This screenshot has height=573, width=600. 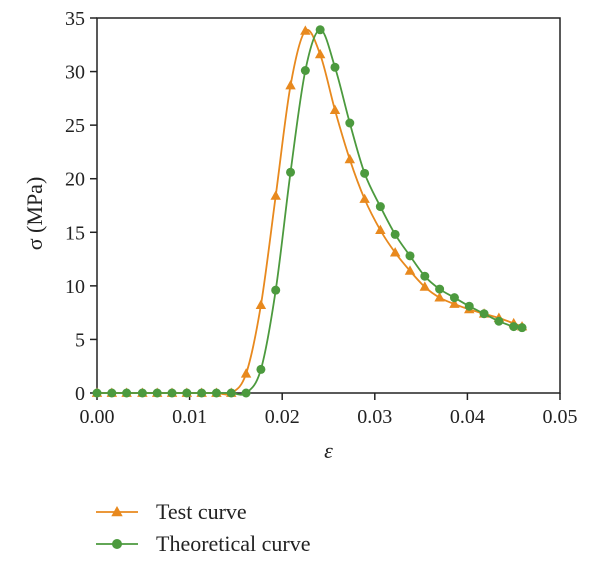 I want to click on legend-test-marker, so click(x=117, y=511).